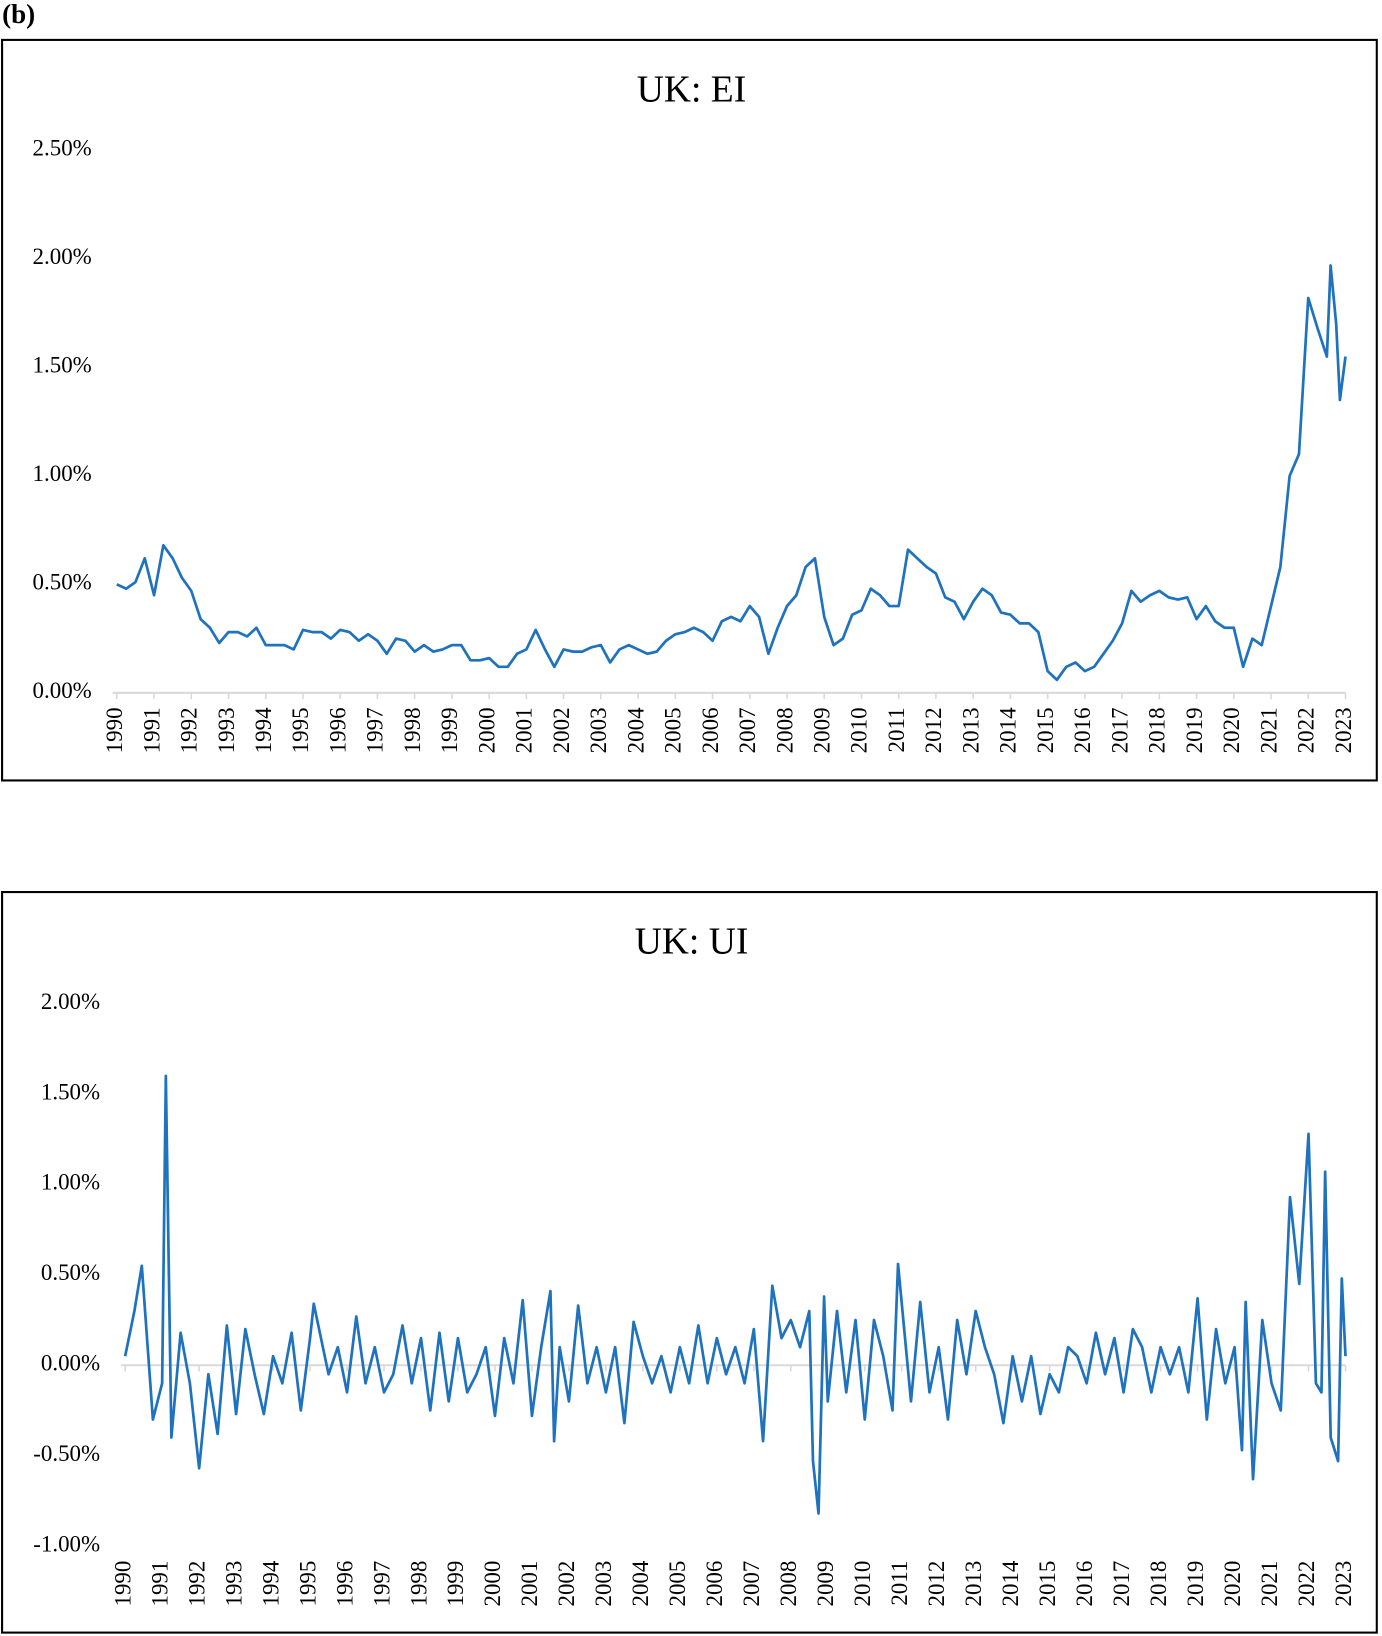  I want to click on chart-title: UK: UI, so click(692, 942).